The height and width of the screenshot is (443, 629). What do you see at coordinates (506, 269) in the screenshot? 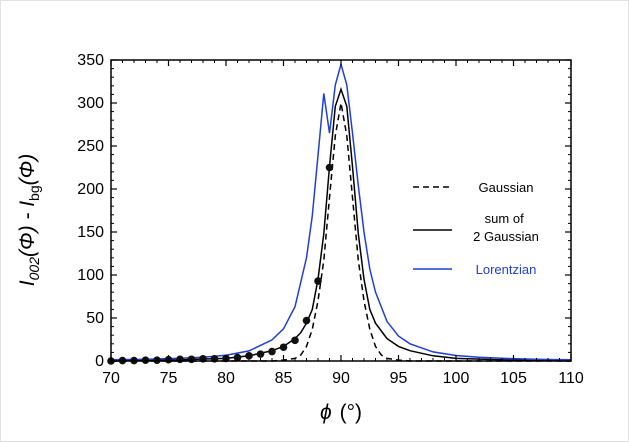
I see `legend-label-lorentzian: Lorentzian` at bounding box center [506, 269].